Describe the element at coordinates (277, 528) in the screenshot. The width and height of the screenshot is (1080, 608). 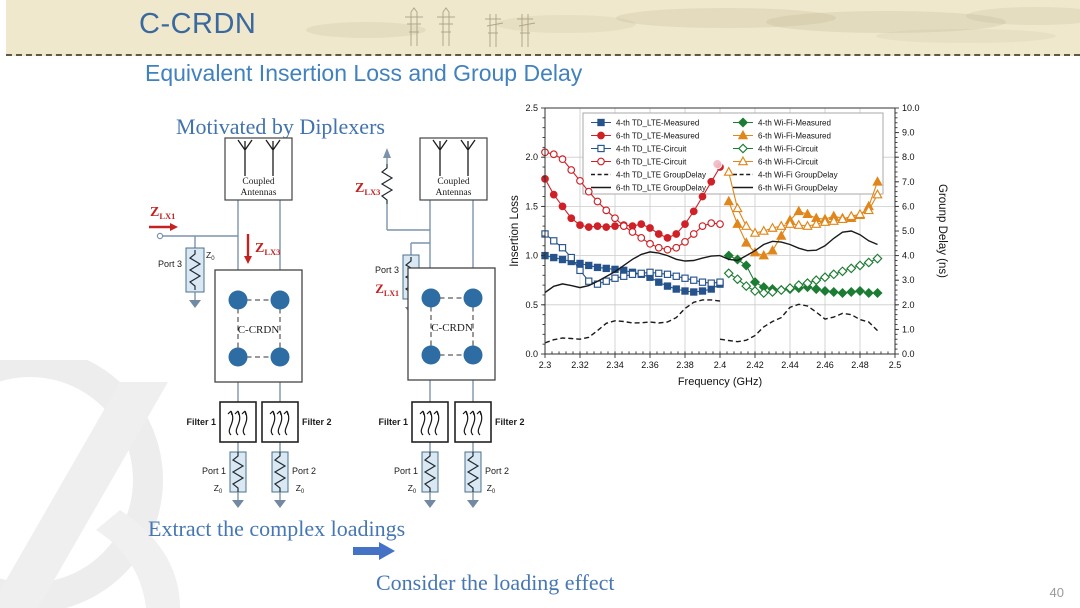
I see `extract-loadings-text: Extract the complex loadings` at that location.